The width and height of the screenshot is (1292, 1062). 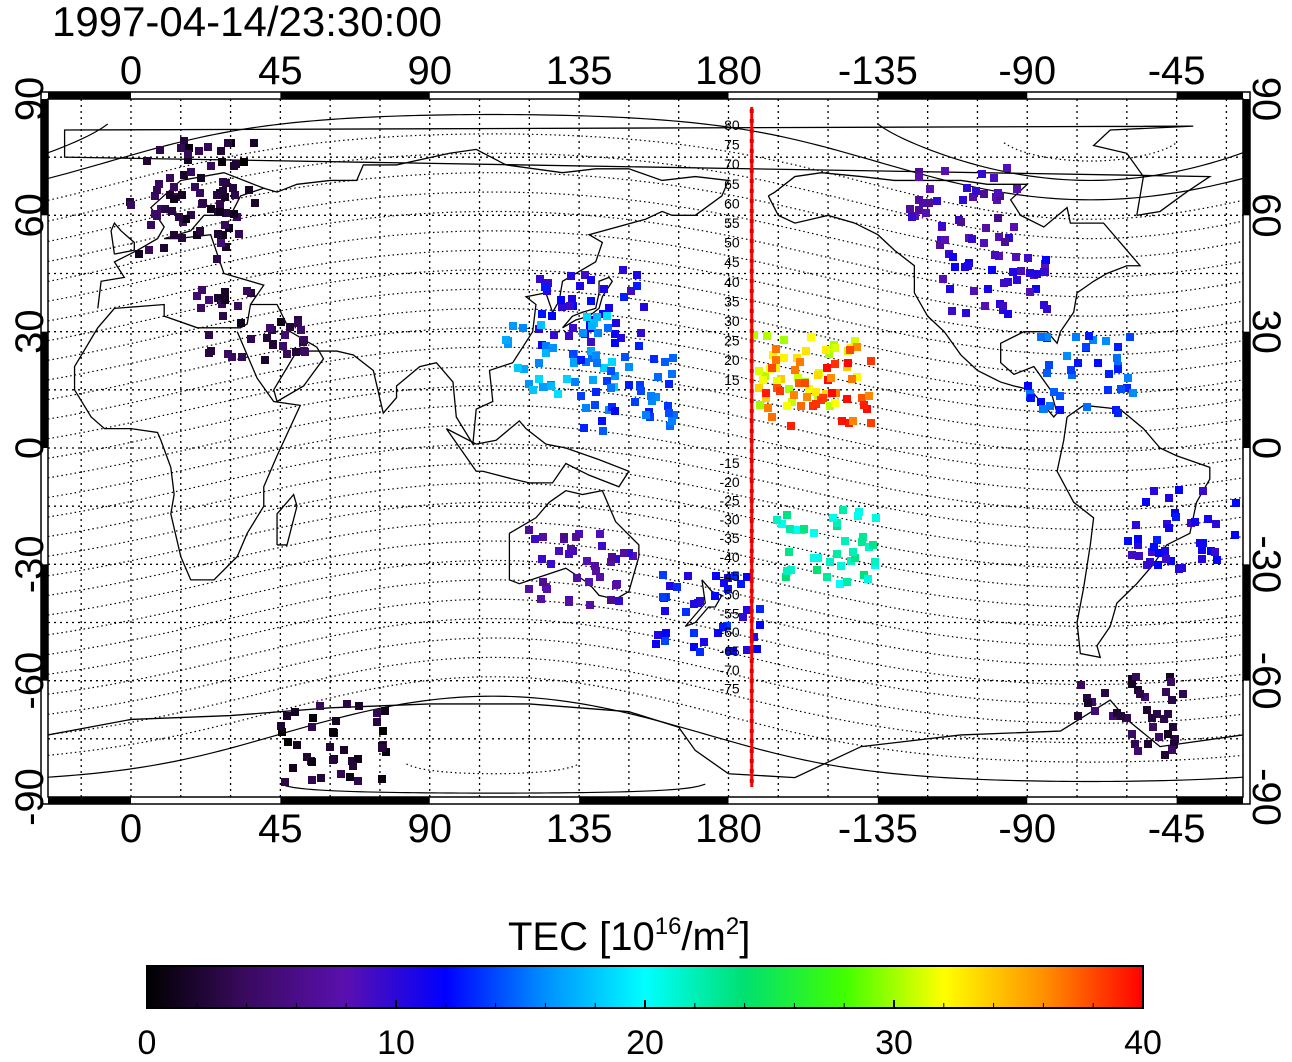 What do you see at coordinates (30, 331) in the screenshot?
I see `lat-tick-label-left: 30` at bounding box center [30, 331].